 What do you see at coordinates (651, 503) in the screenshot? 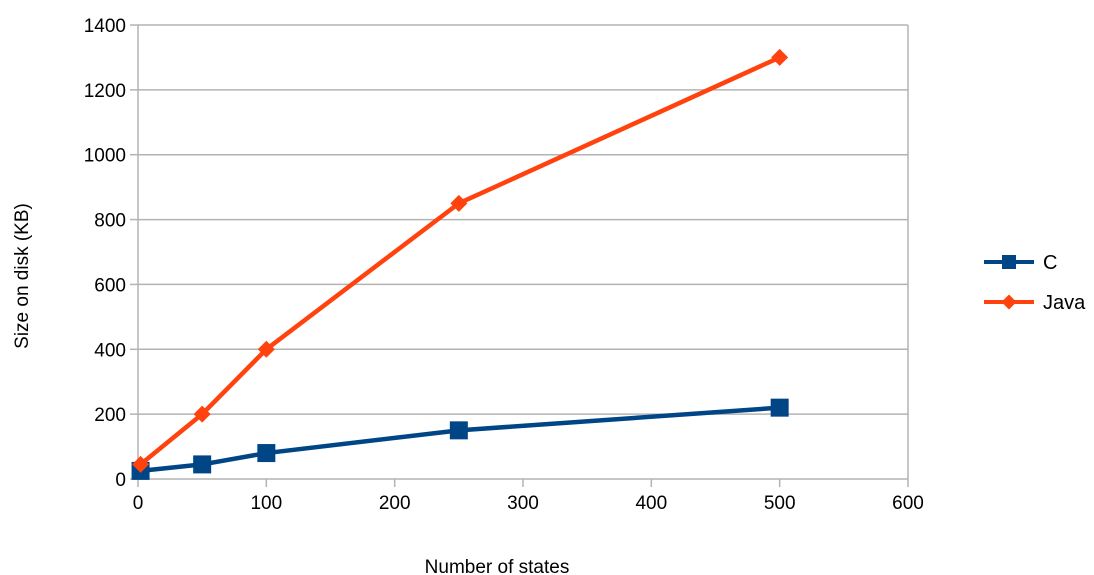
I see `x-tick-label: 400` at bounding box center [651, 503].